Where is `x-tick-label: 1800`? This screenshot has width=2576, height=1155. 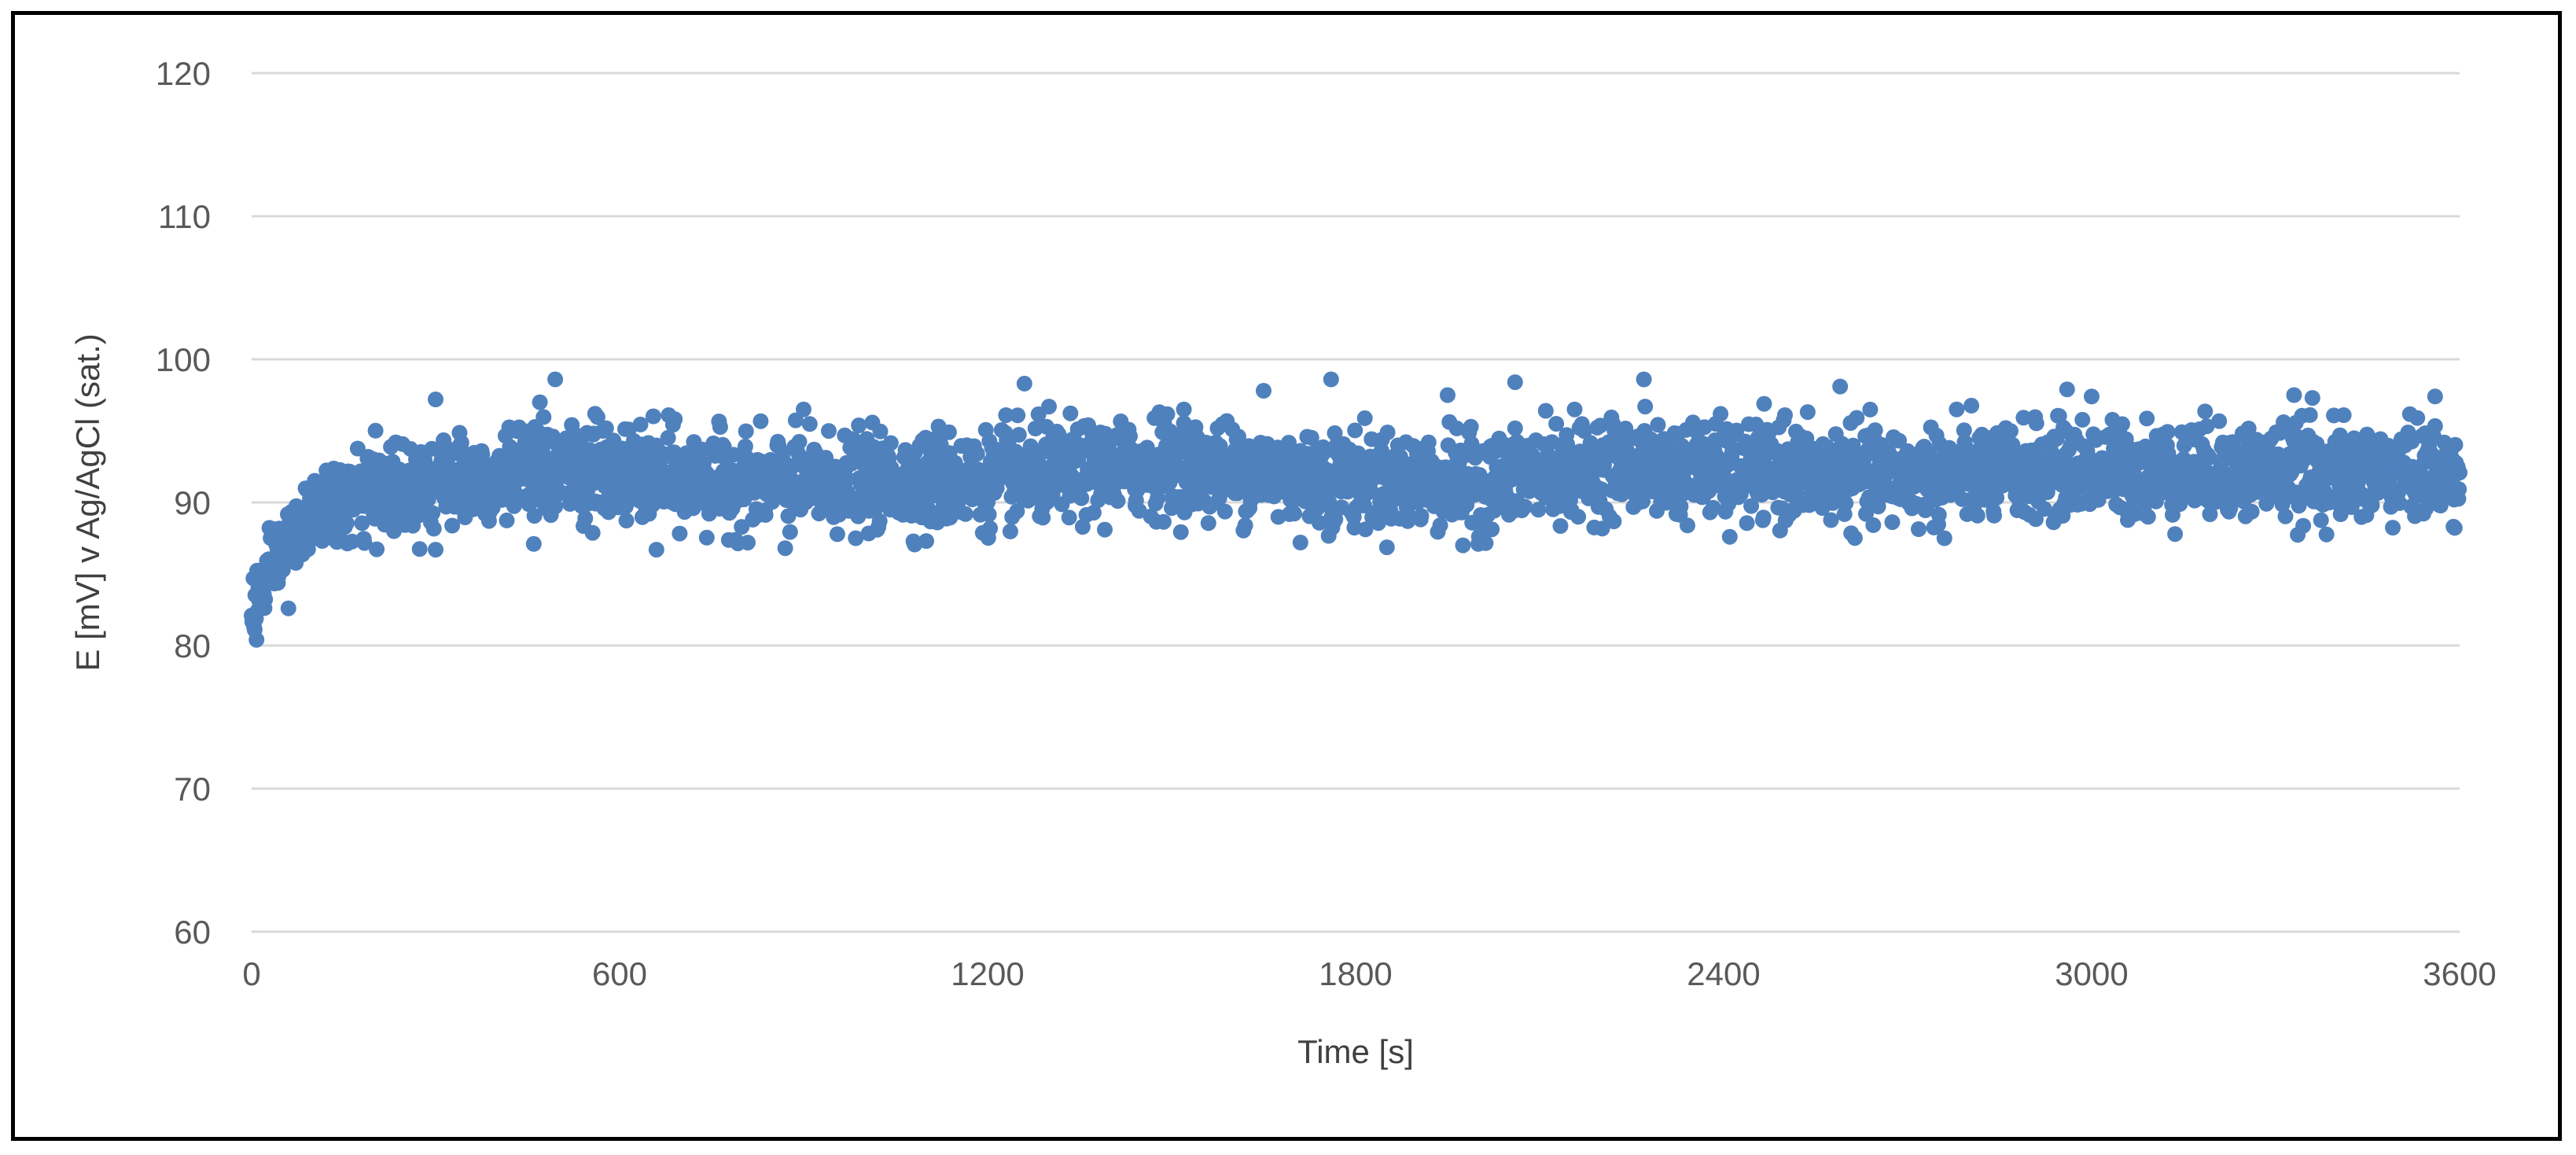 x-tick-label: 1800 is located at coordinates (1355, 973).